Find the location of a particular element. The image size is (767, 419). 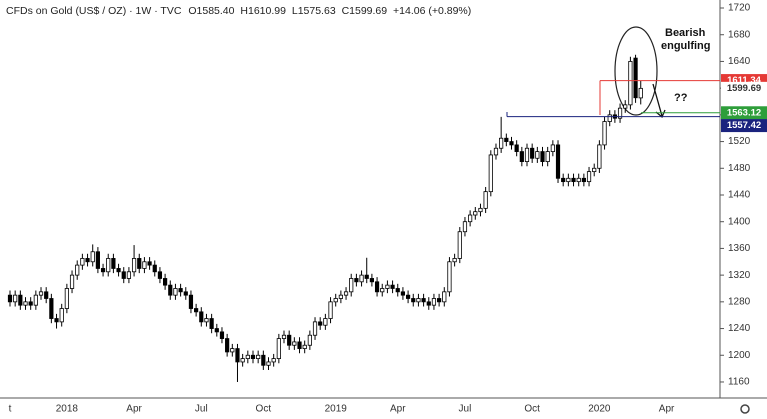

y-tick-label: 1400 is located at coordinates (739, 221).